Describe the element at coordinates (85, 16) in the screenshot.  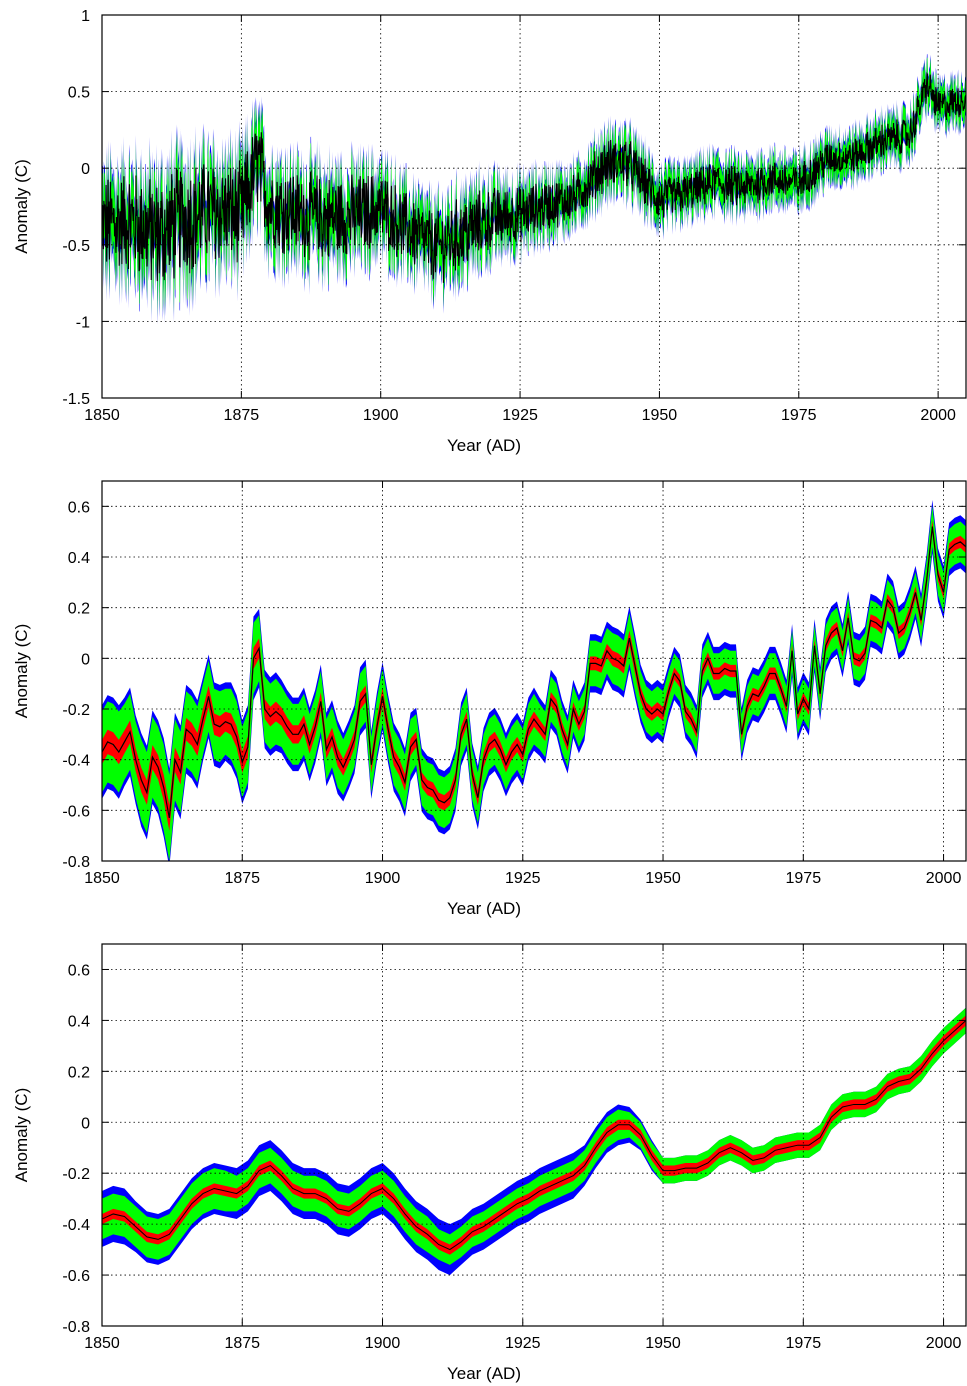
I see `y-tick-label: 1` at that location.